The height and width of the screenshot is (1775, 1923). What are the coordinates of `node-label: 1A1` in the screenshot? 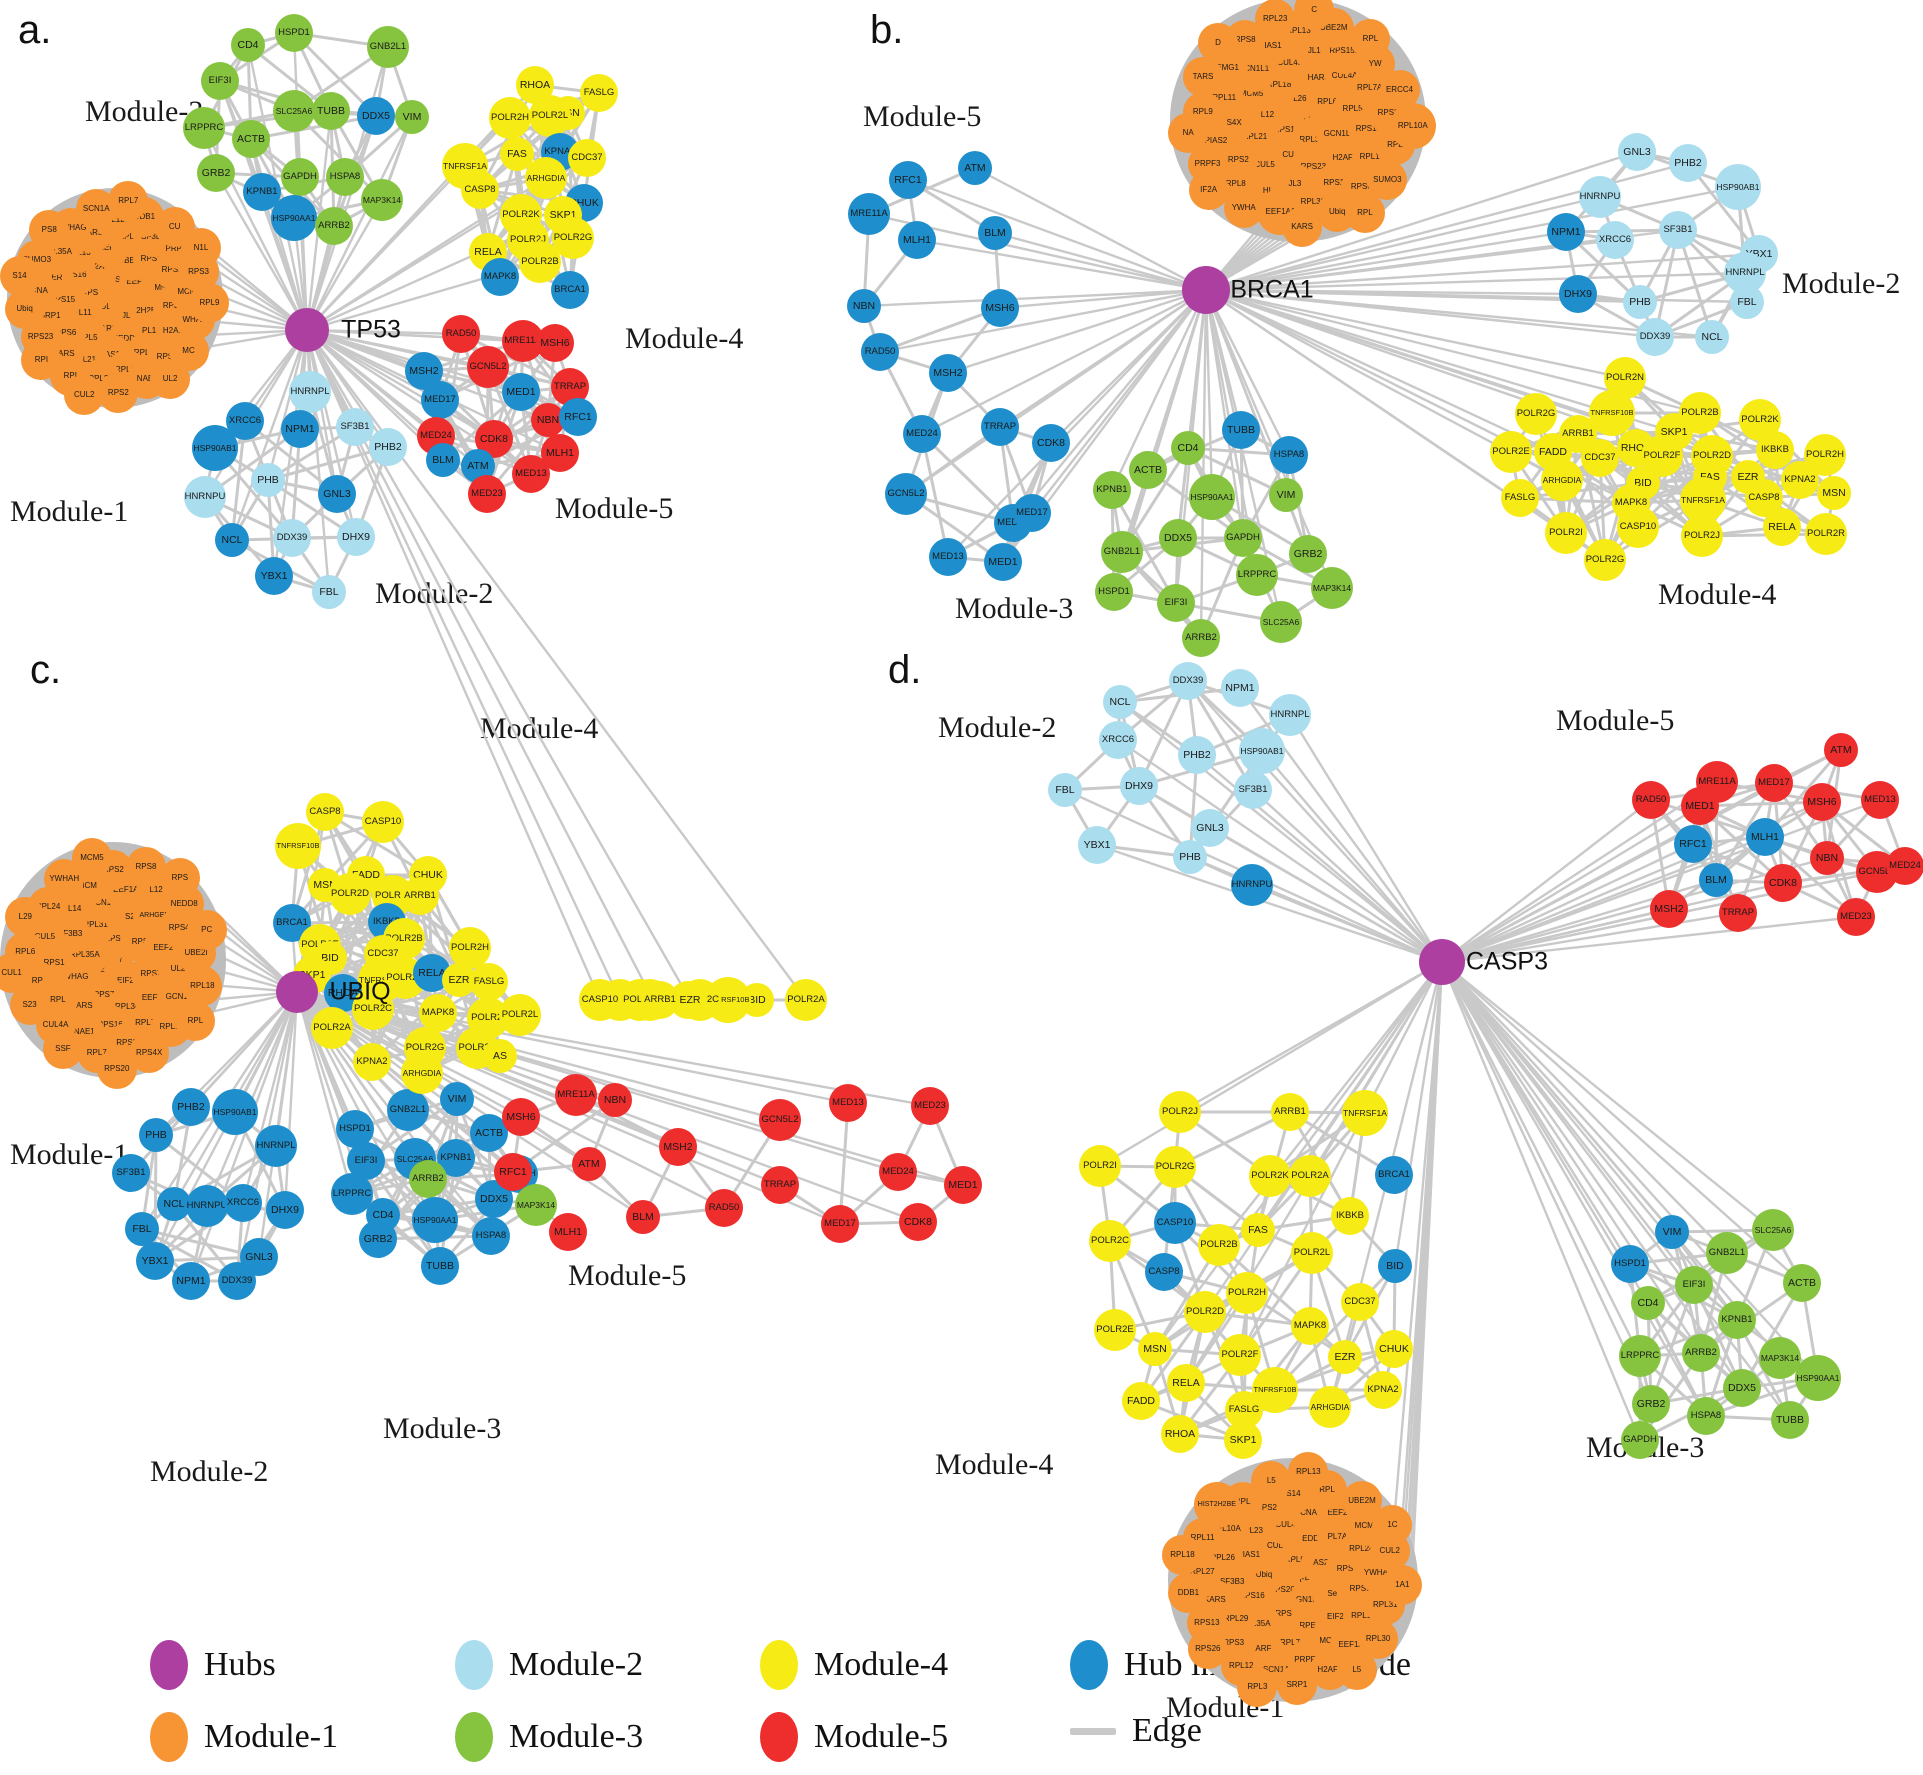 It's located at (1402, 1585).